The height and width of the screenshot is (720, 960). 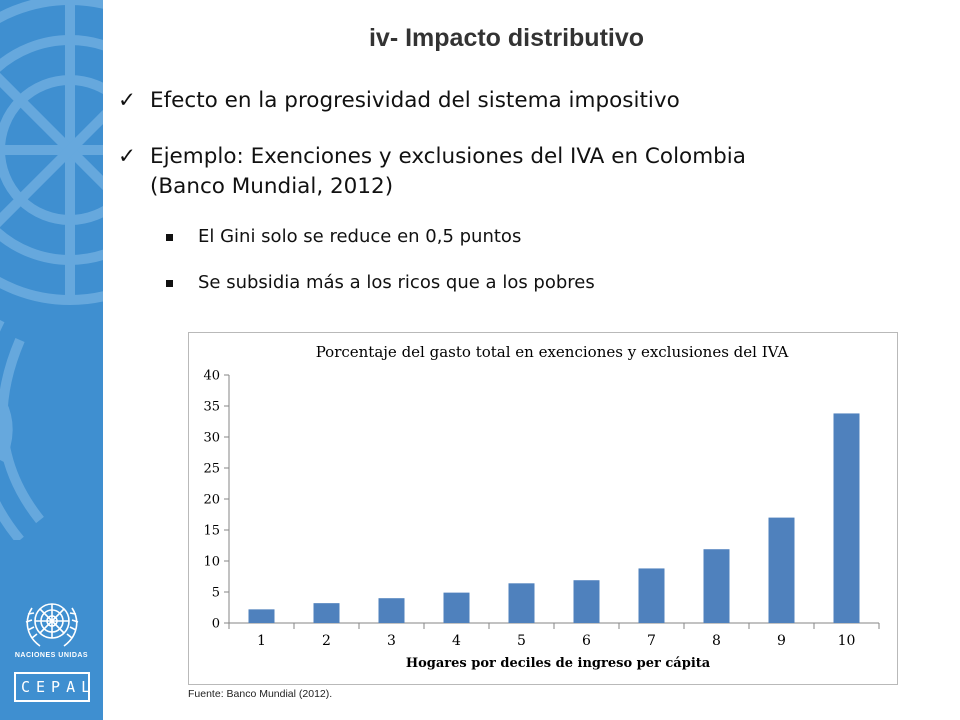 What do you see at coordinates (326, 641) in the screenshot?
I see `x-tick-label: 2` at bounding box center [326, 641].